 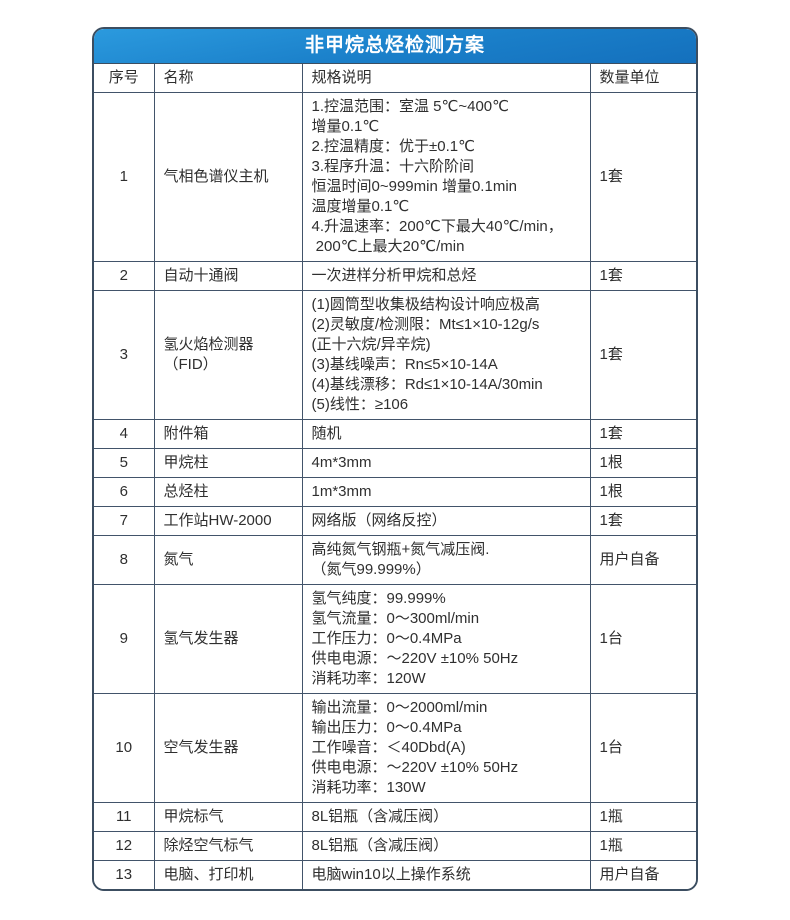 I want to click on row-name: 工作站HW-2000, so click(x=228, y=521).